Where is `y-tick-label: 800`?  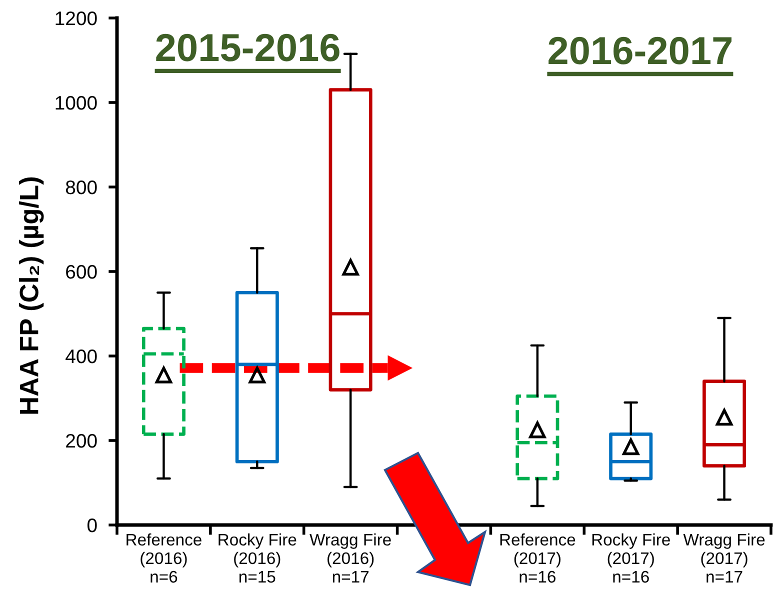
y-tick-label: 800 is located at coordinates (81, 187).